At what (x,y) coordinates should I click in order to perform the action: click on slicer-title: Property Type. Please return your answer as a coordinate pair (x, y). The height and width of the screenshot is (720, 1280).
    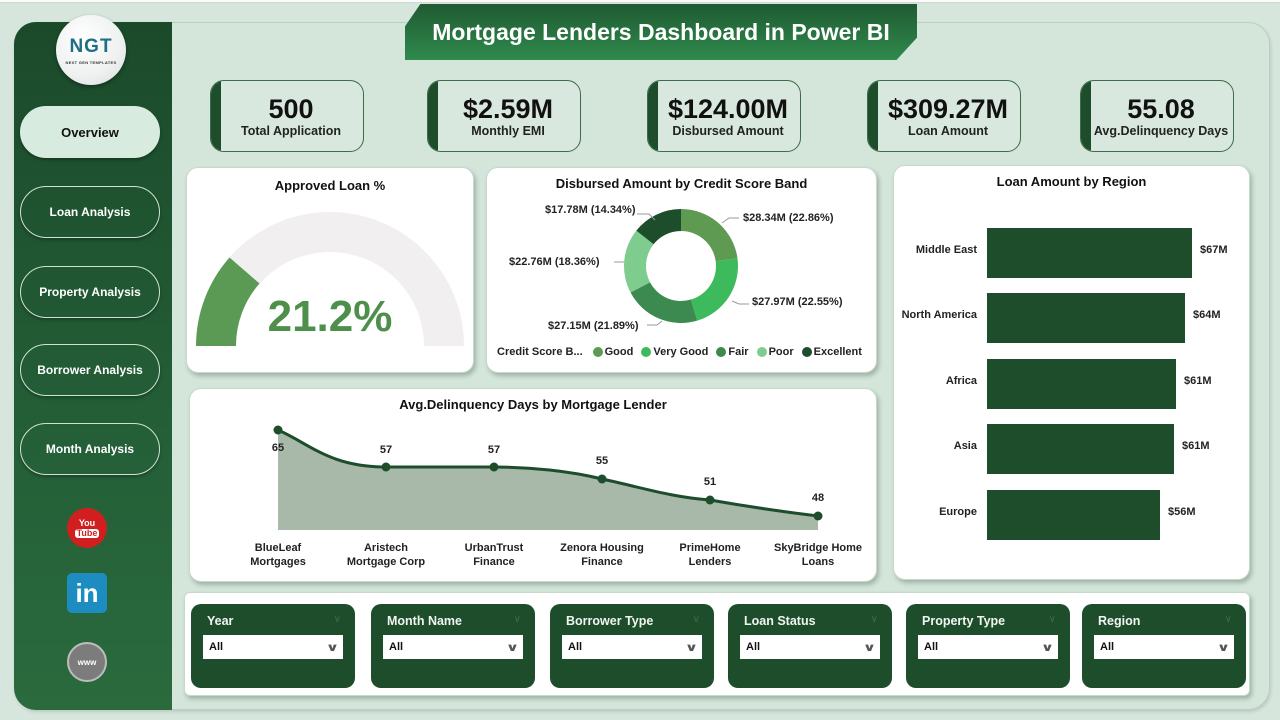
    Looking at the image, I should click on (964, 621).